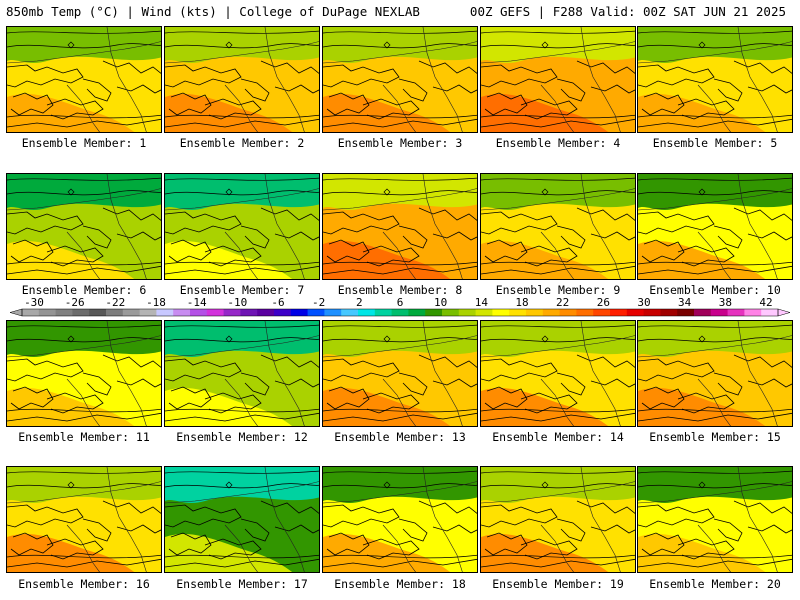 The image size is (800, 600). I want to click on ensemble-member-label: Ensemble Member: 14, so click(558, 437).